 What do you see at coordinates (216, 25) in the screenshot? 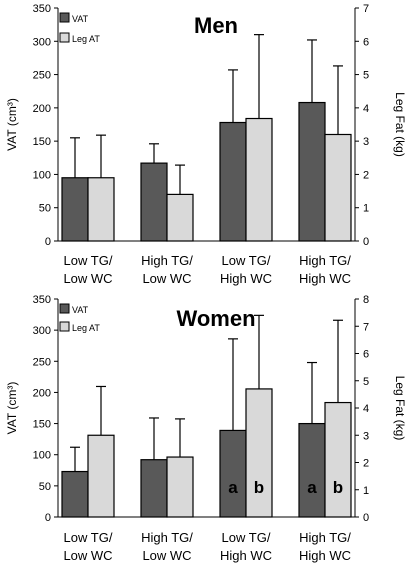
I see `chart-title: Men` at bounding box center [216, 25].